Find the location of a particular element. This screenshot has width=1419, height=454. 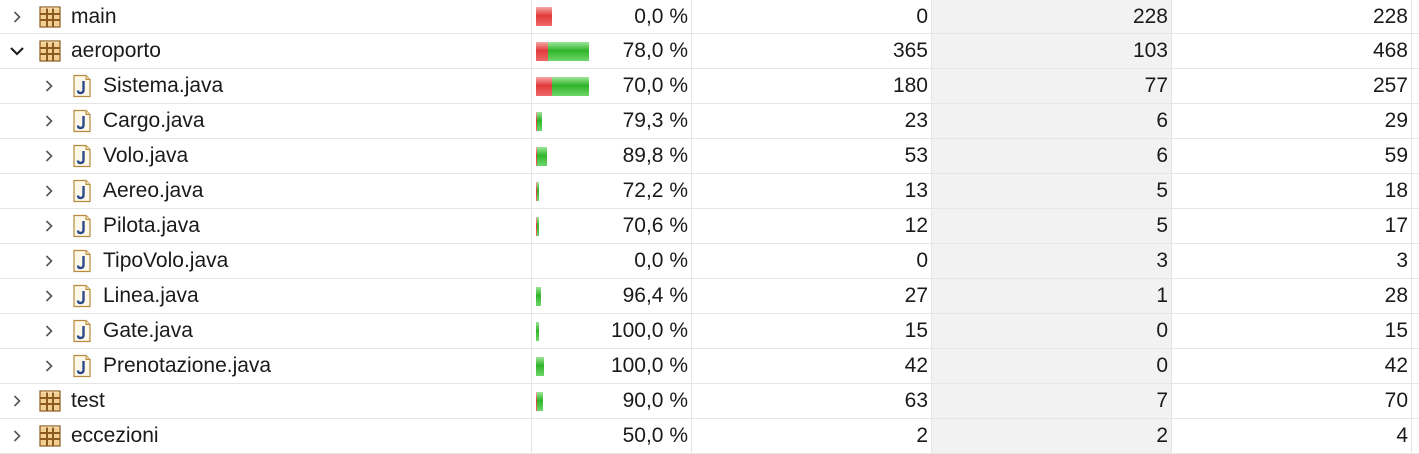

missed-instructions: 228 is located at coordinates (1052, 16).